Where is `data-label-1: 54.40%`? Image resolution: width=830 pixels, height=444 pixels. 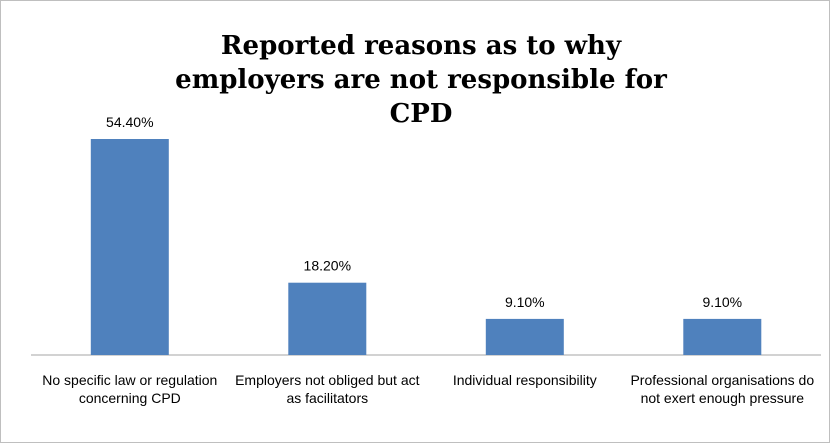
data-label-1: 54.40% is located at coordinates (129, 122).